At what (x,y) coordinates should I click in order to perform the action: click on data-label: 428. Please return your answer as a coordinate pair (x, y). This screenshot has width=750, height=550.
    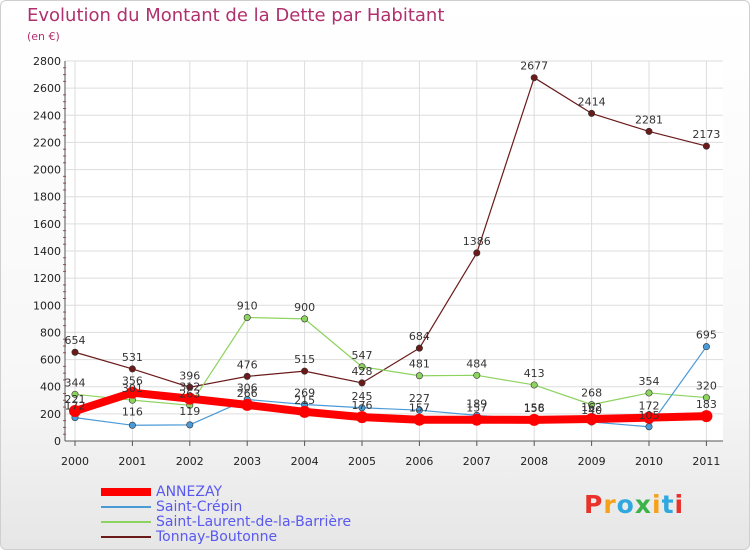
    Looking at the image, I should click on (362, 371).